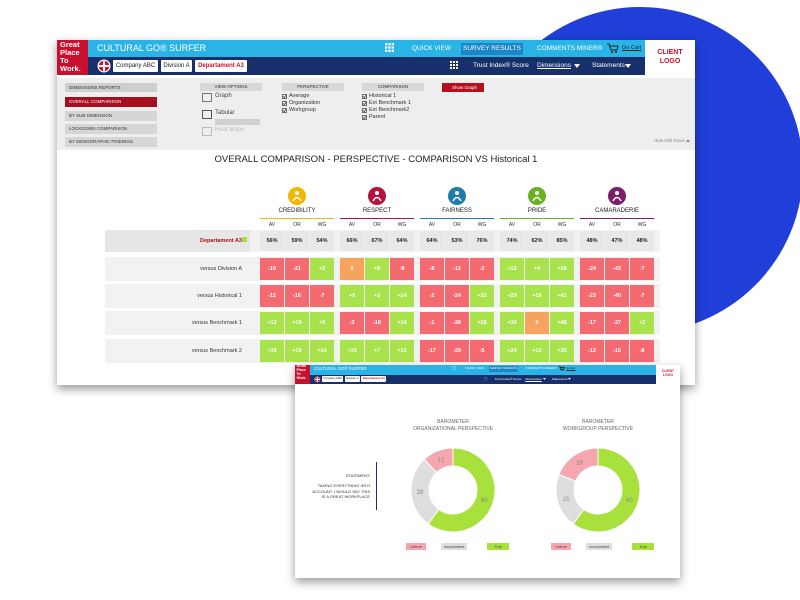 This screenshot has width=800, height=600. I want to click on view-option: Tabular, so click(225, 113).